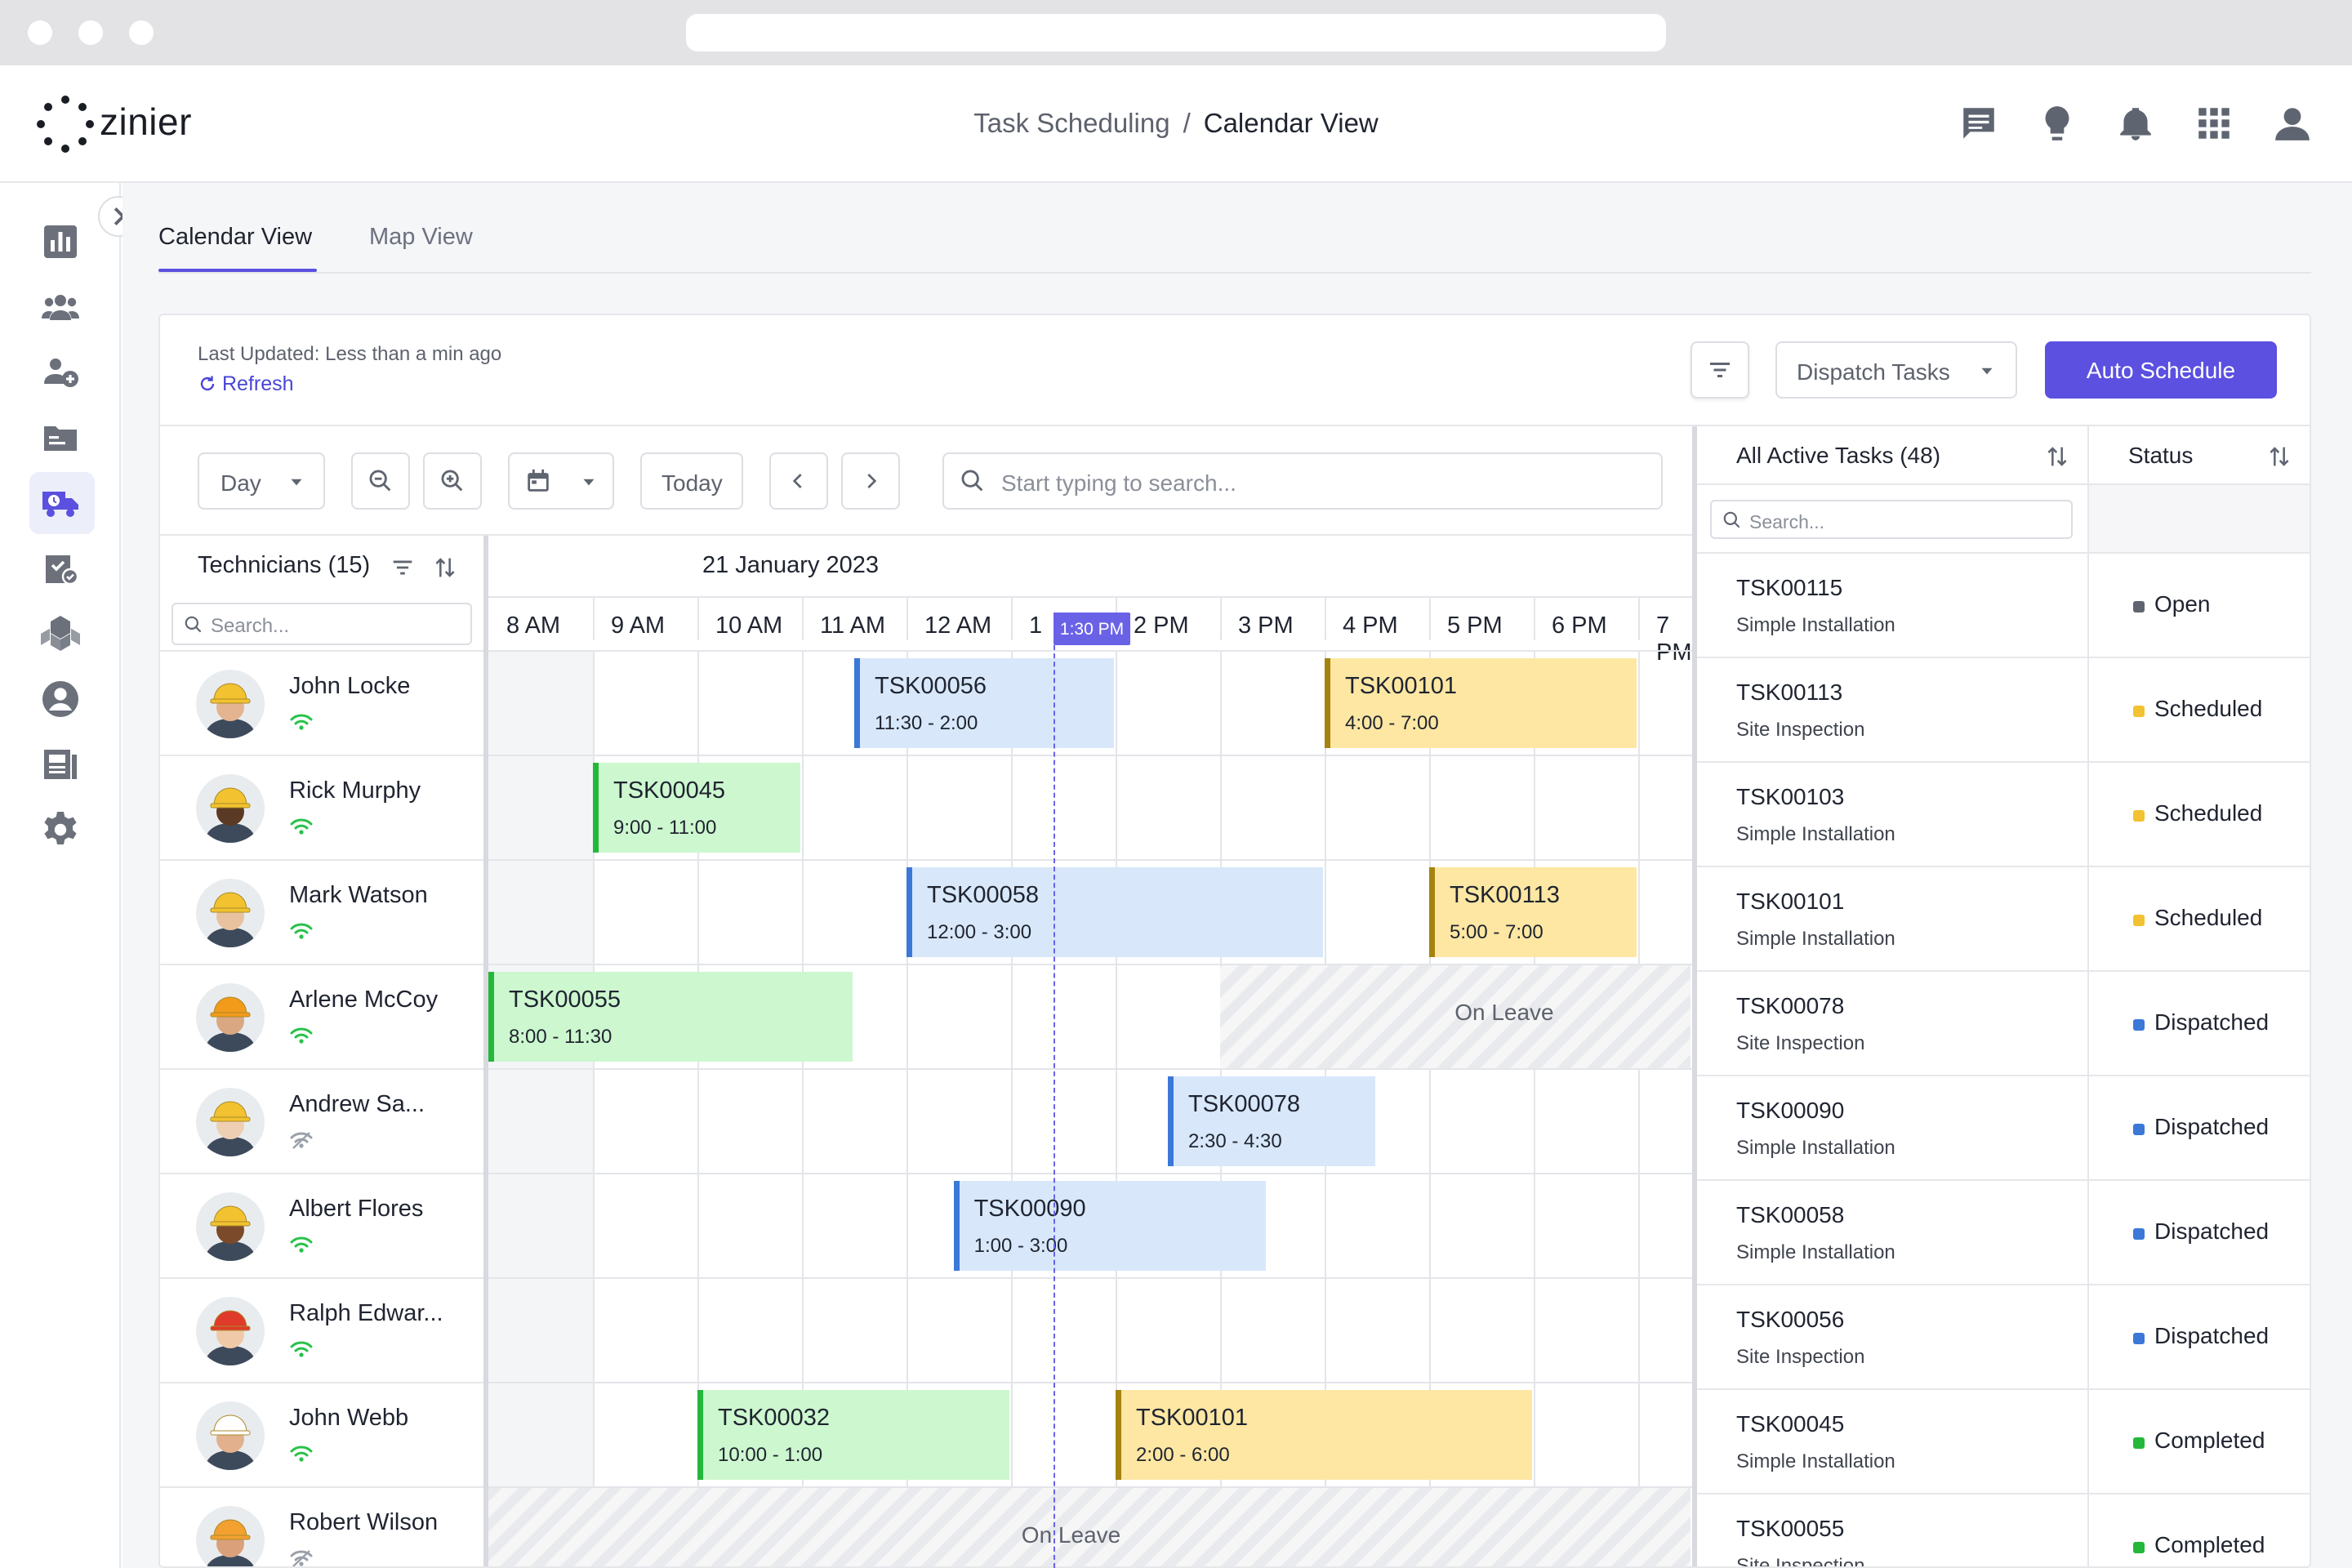 The width and height of the screenshot is (2352, 1568). I want to click on teams-icon, so click(60, 307).